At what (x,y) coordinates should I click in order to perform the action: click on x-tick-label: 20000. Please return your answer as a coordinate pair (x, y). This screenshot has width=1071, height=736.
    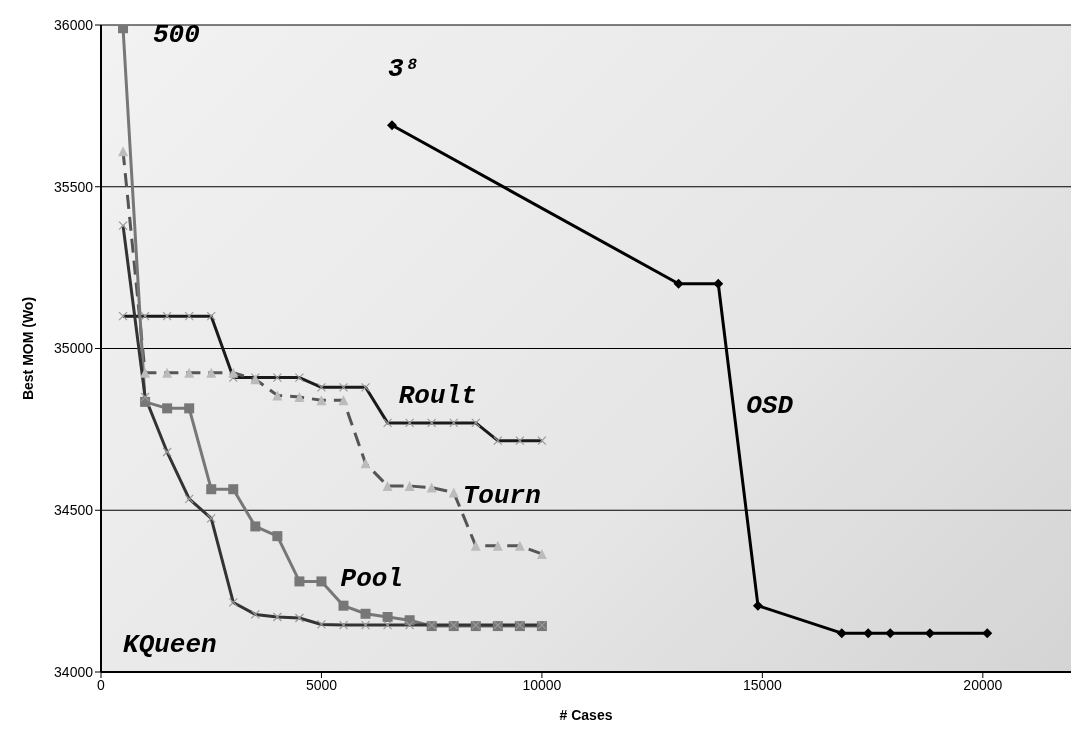
    Looking at the image, I should click on (983, 684).